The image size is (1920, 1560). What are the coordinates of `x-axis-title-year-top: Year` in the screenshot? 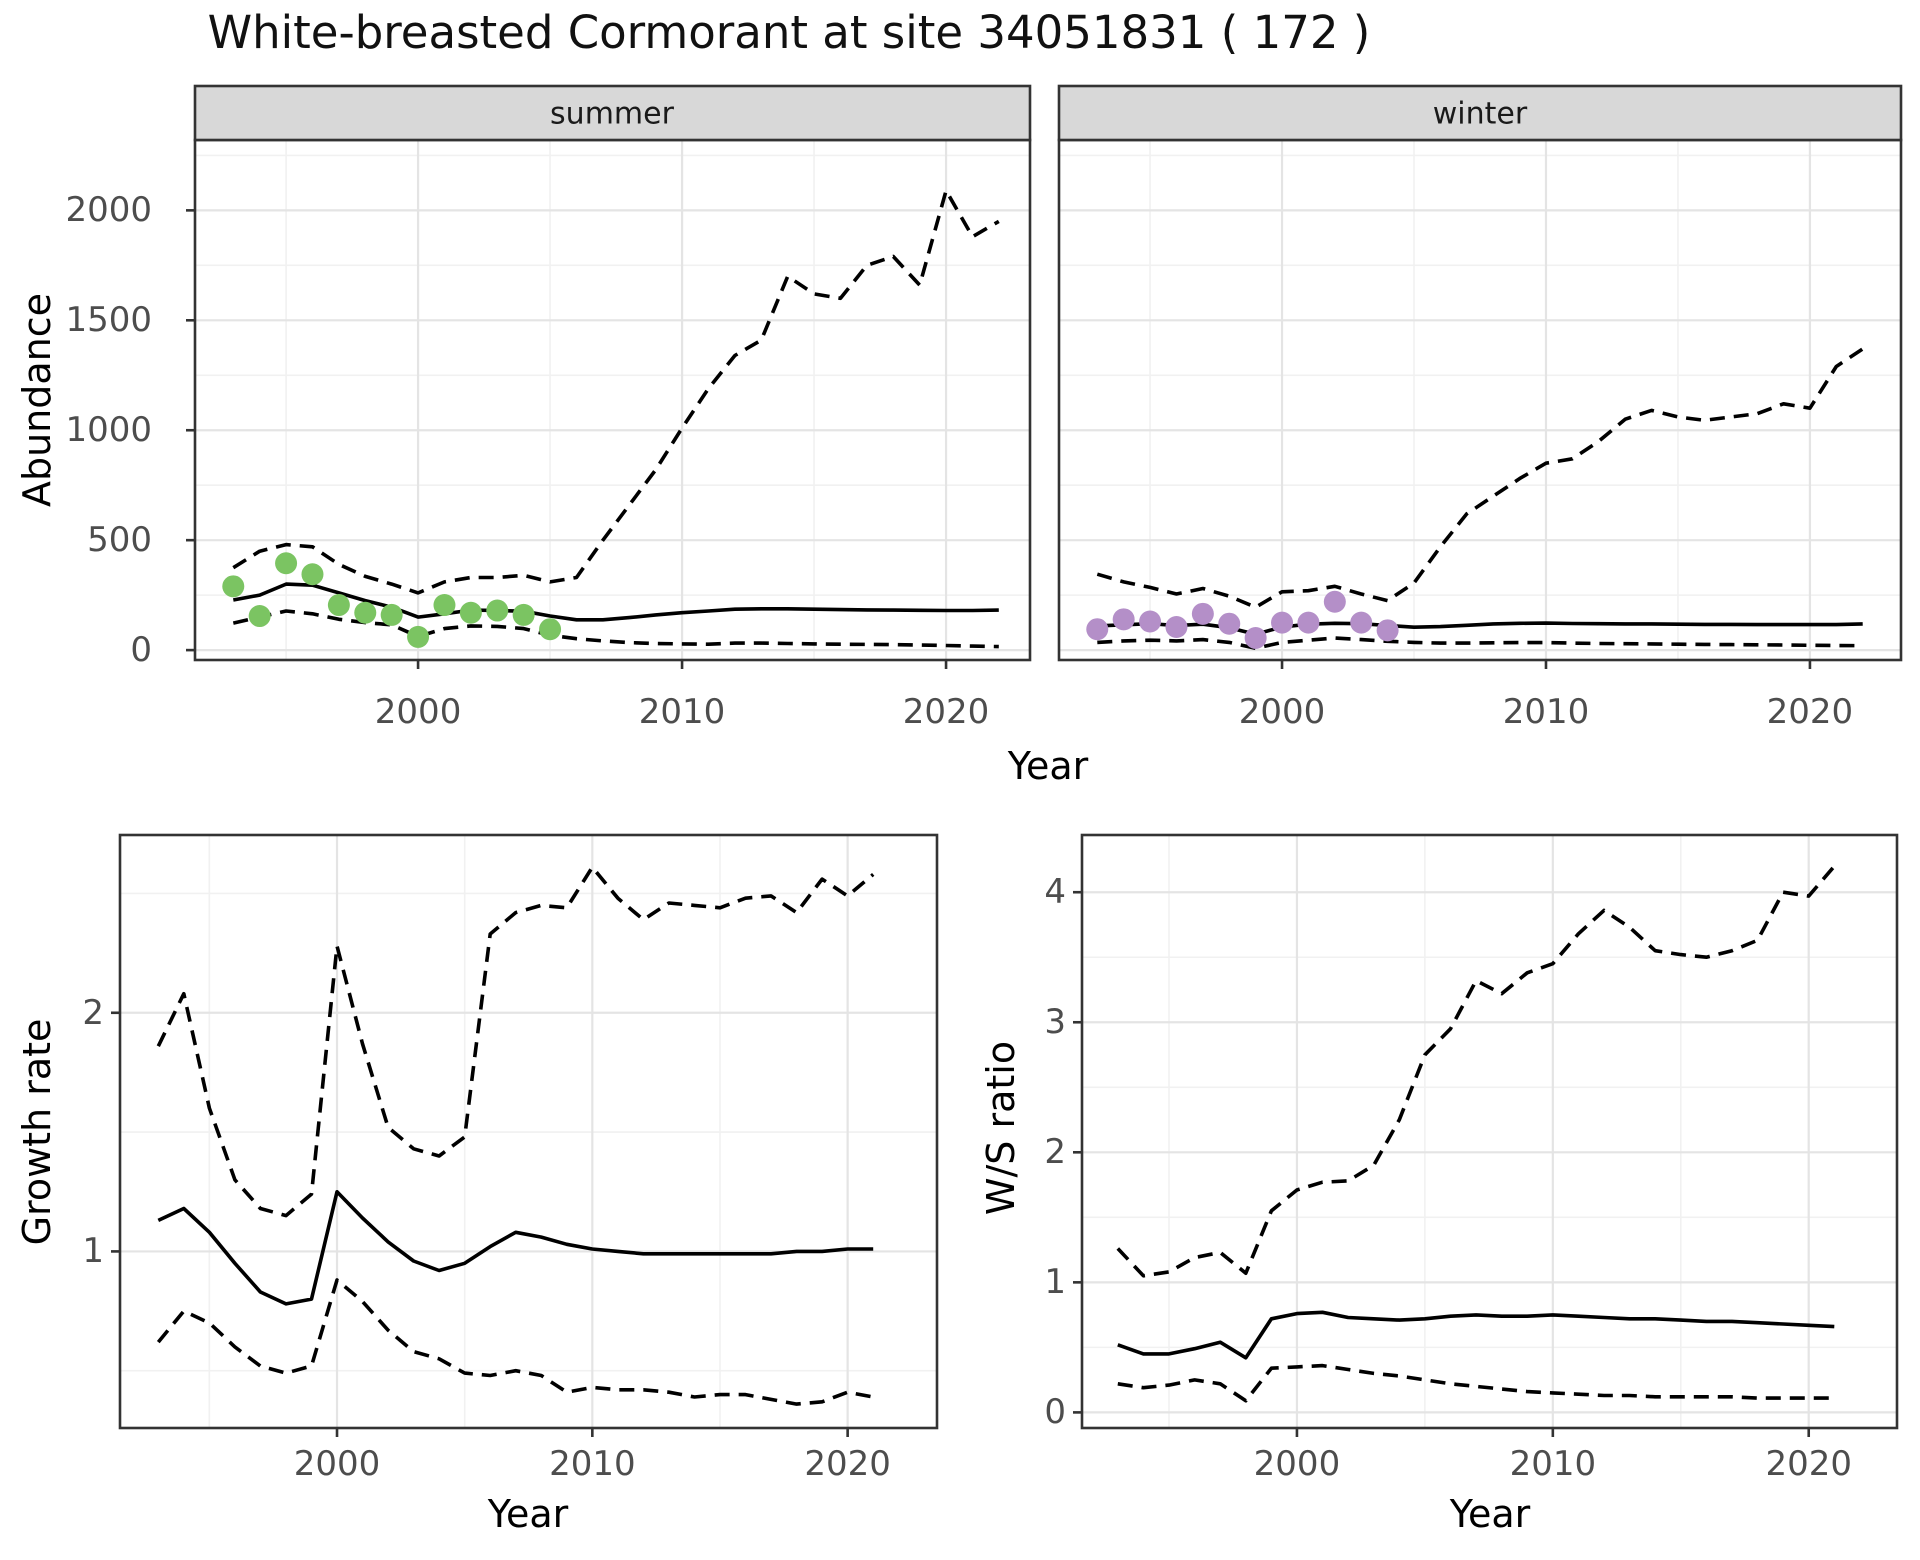 It's located at (1048, 766).